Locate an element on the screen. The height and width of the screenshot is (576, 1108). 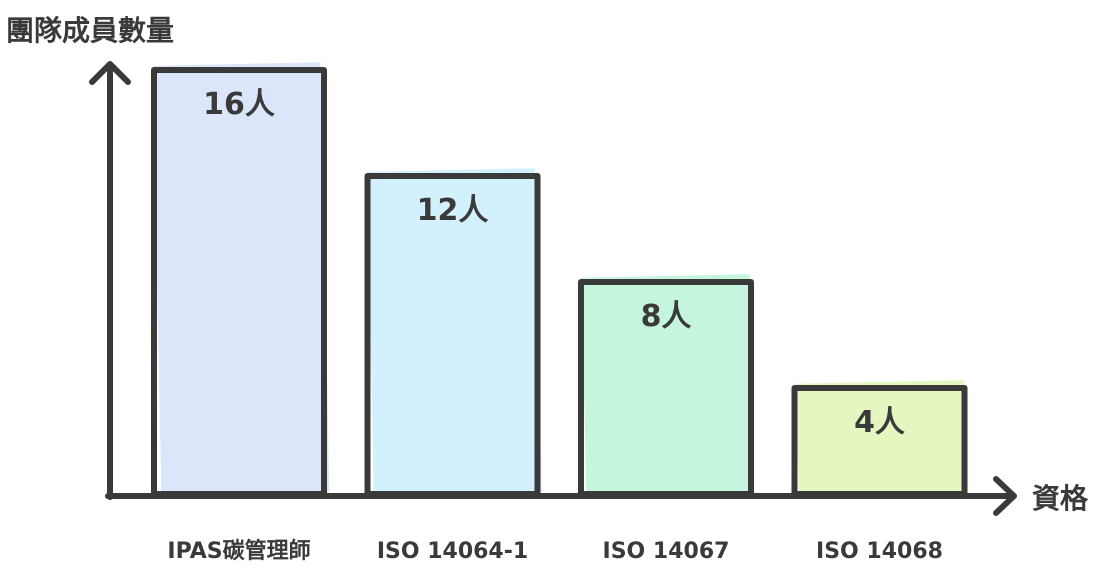
x-tick-label: ISO 14068 is located at coordinates (879, 551).